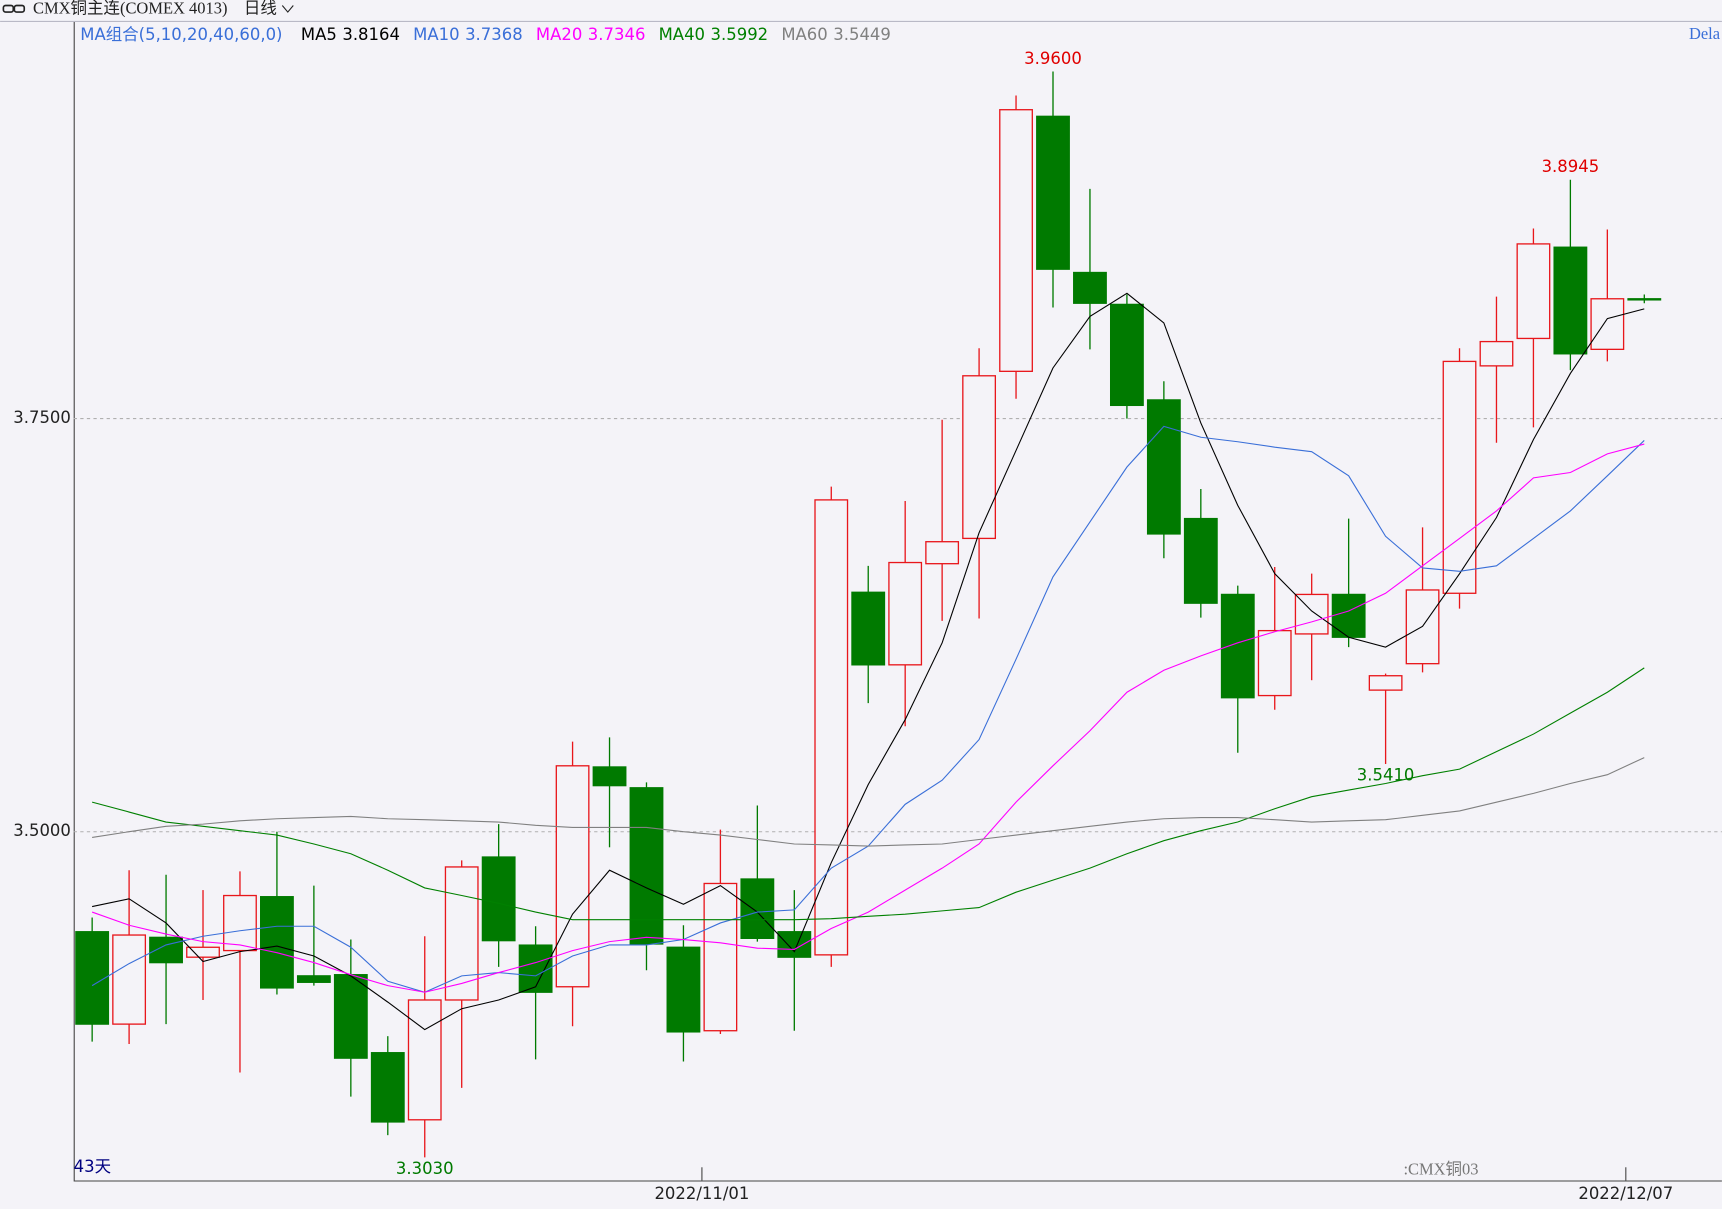 The width and height of the screenshot is (1722, 1209). I want to click on legend-value: 3.7346, so click(617, 34).